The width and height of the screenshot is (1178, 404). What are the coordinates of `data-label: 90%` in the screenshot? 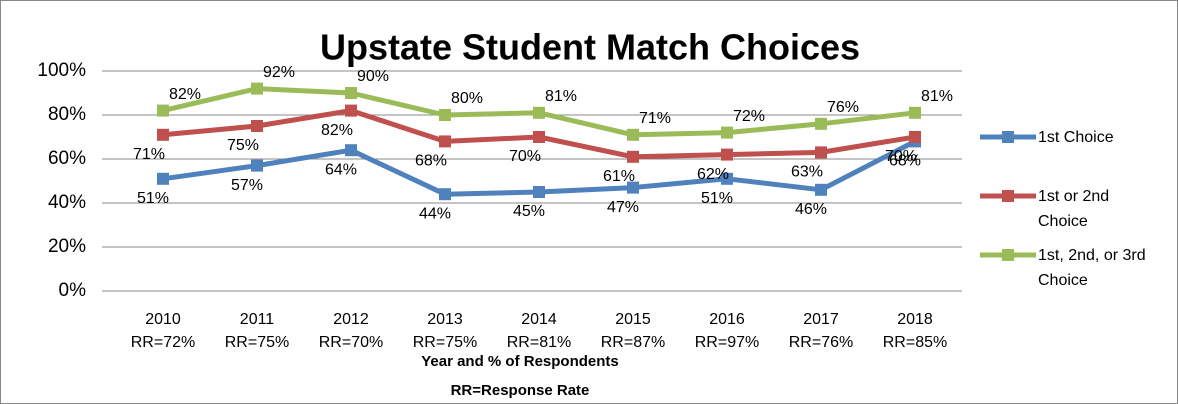 It's located at (373, 76).